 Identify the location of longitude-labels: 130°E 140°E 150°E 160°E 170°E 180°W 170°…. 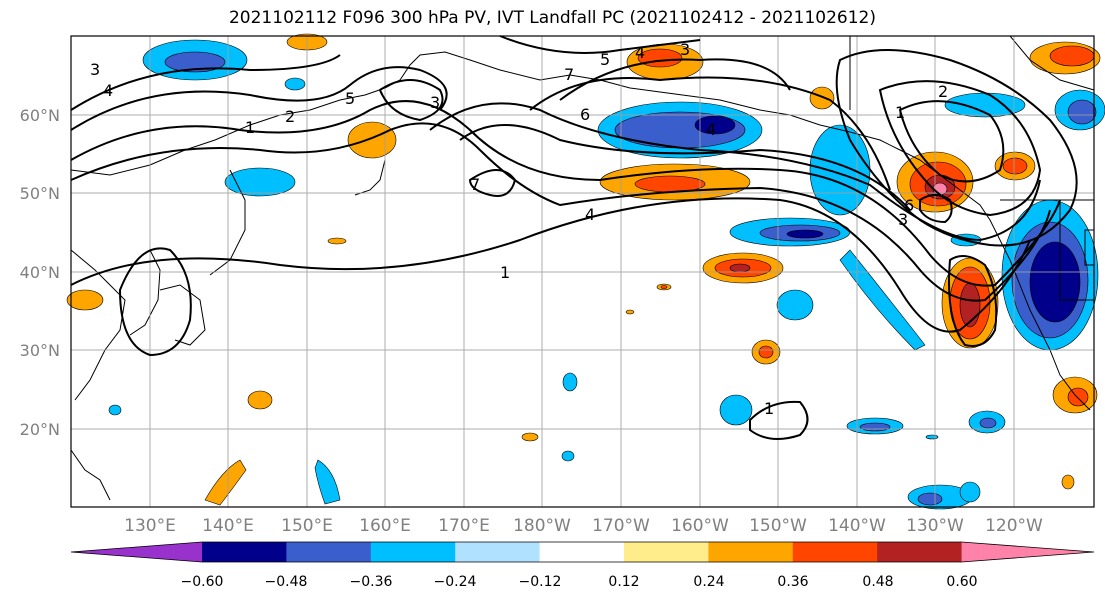
(583, 526).